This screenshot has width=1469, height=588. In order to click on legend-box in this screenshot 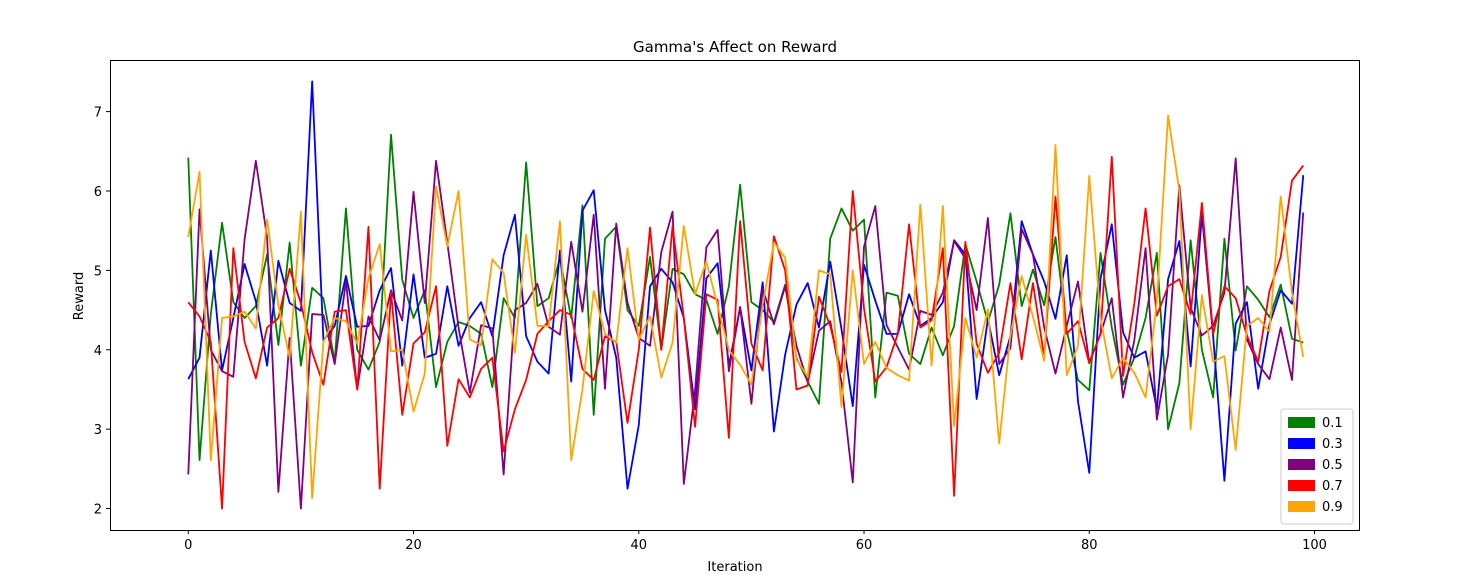, I will do `click(1317, 466)`.